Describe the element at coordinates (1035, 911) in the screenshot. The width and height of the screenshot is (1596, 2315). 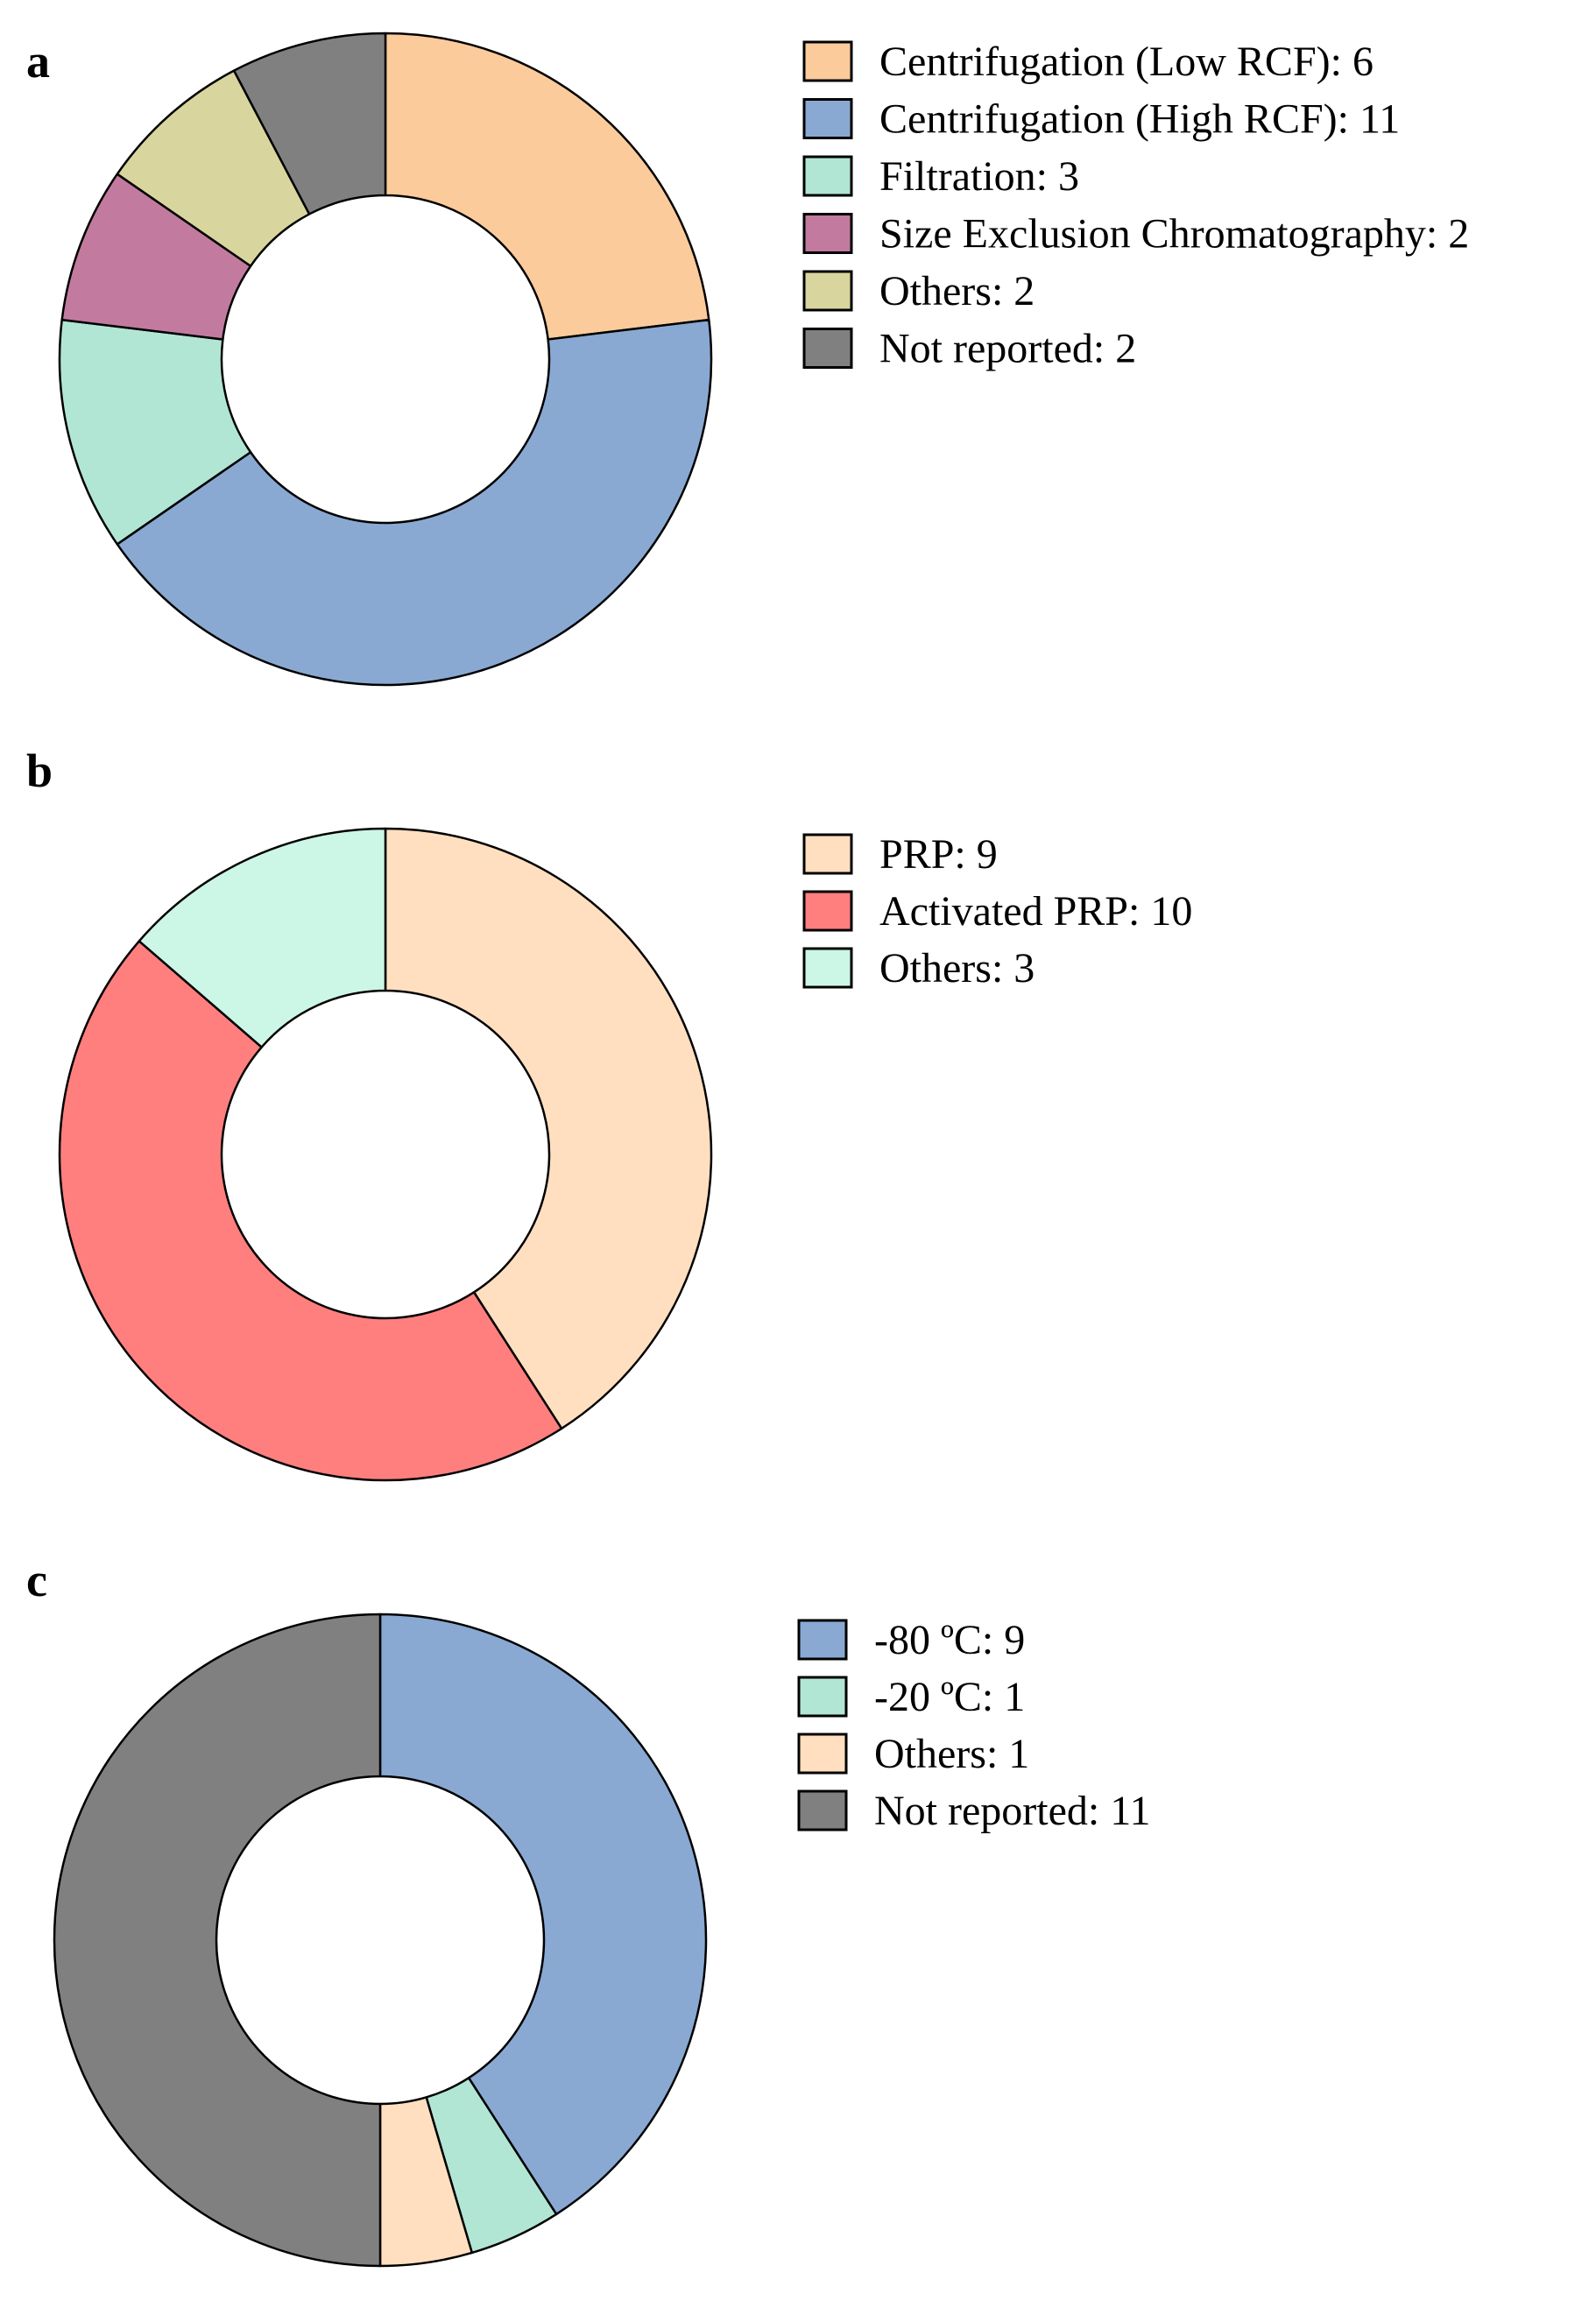
I see `legend-label-b-1: Activated PRP: 10` at that location.